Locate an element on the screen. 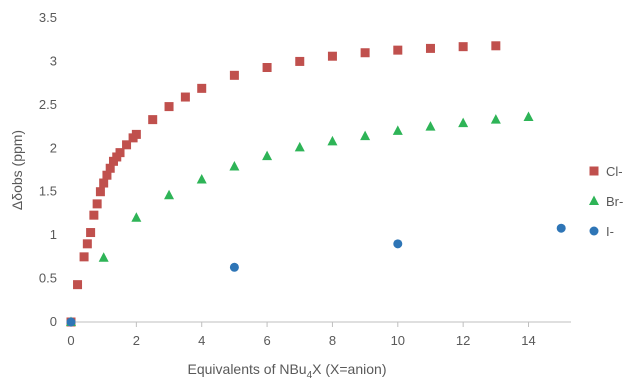 The width and height of the screenshot is (636, 381). y-tick-label: 1.5 is located at coordinates (48, 191).